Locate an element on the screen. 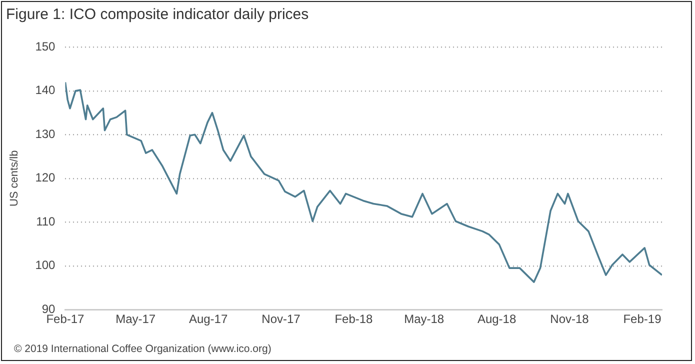 This screenshot has width=695, height=364. x-tick-label: Nov-18 is located at coordinates (570, 319).